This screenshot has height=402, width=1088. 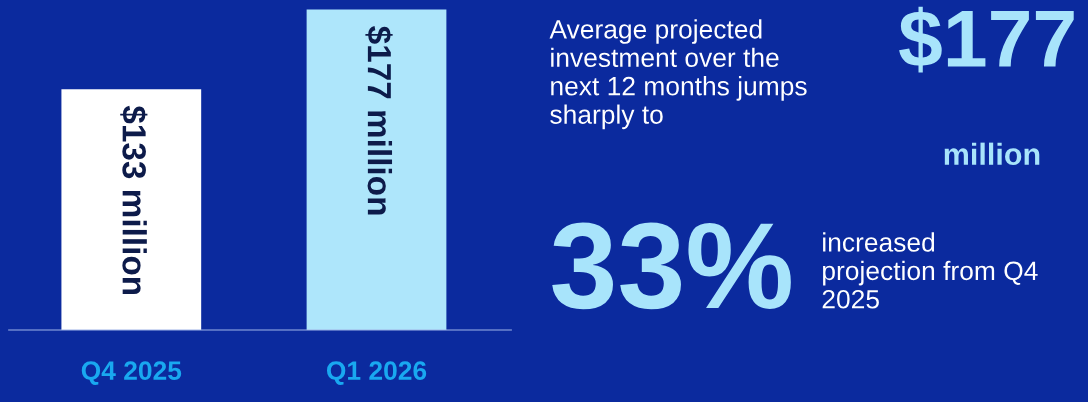 I want to click on text: $177, so click(x=986, y=39).